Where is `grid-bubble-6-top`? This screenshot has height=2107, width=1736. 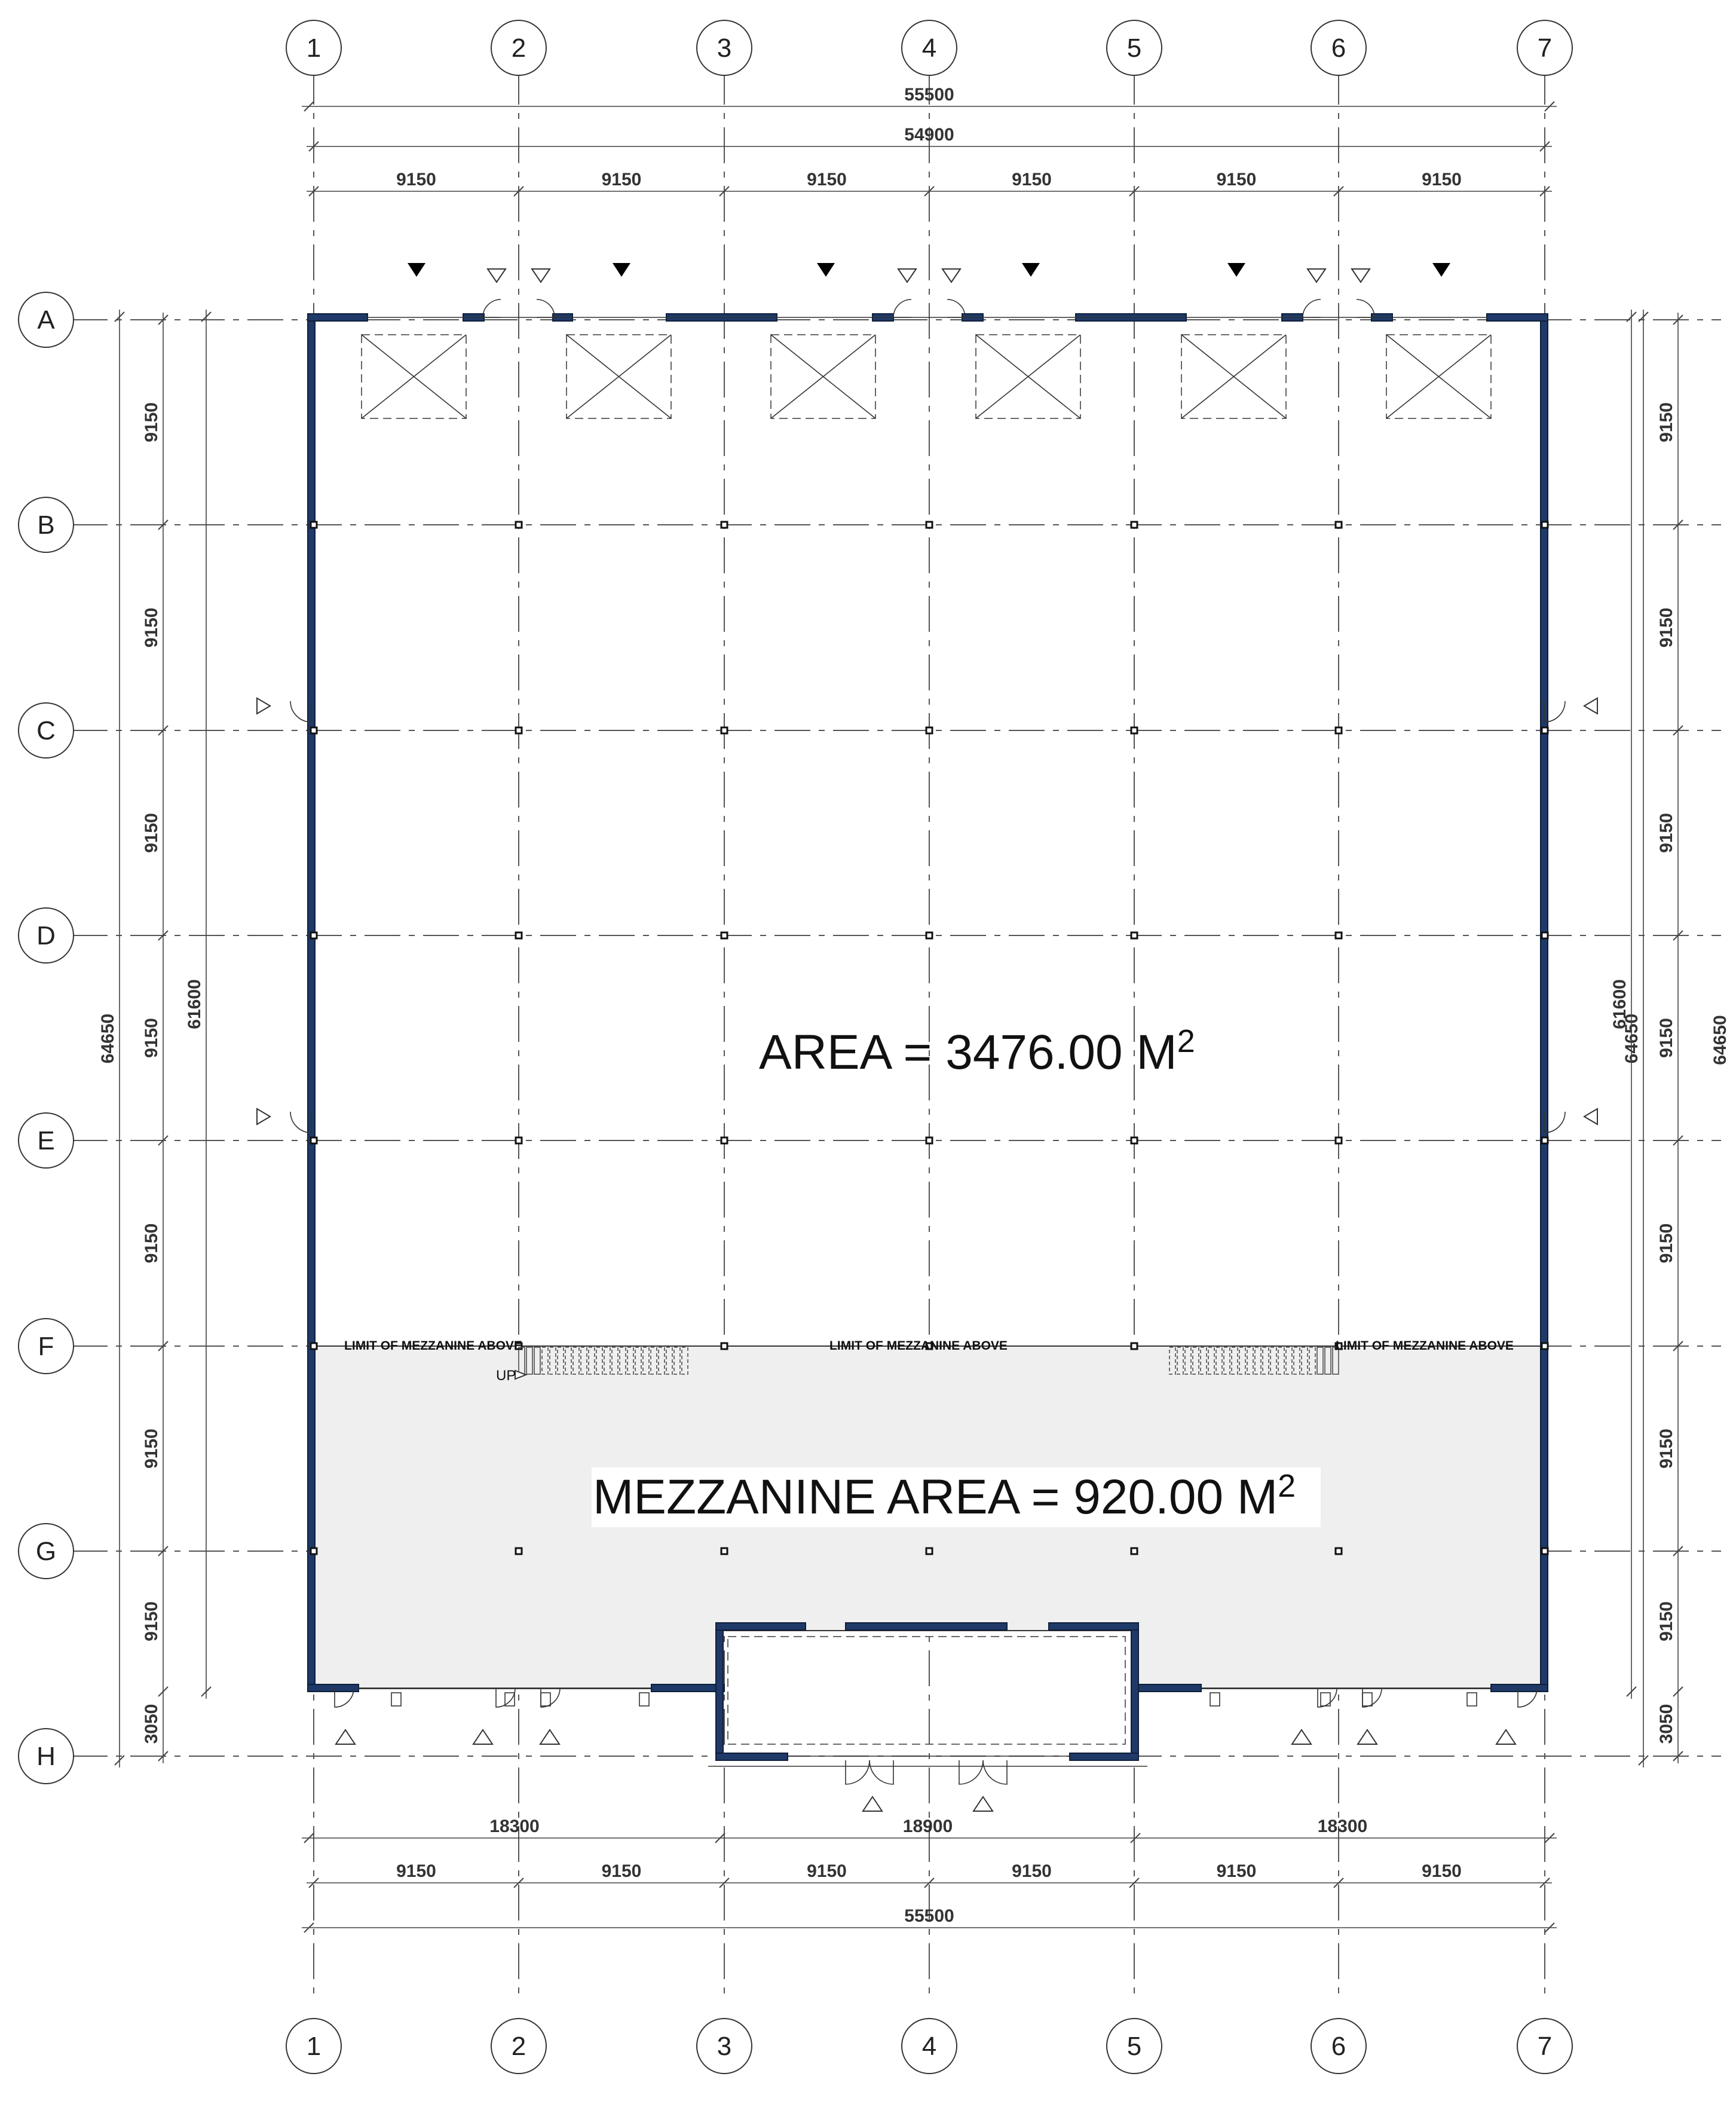
grid-bubble-6-top is located at coordinates (1339, 48).